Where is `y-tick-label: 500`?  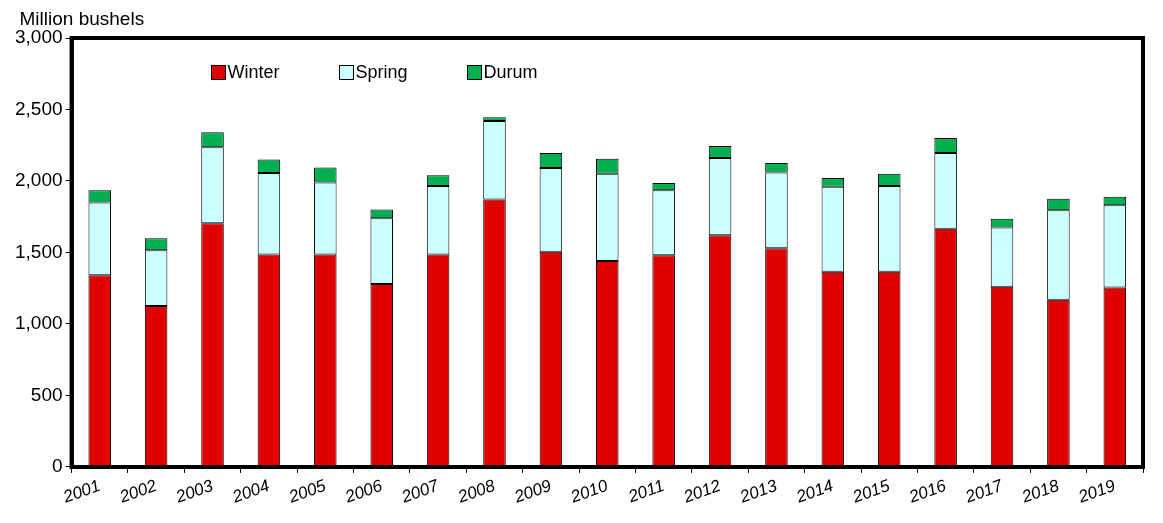 y-tick-label: 500 is located at coordinates (46, 394).